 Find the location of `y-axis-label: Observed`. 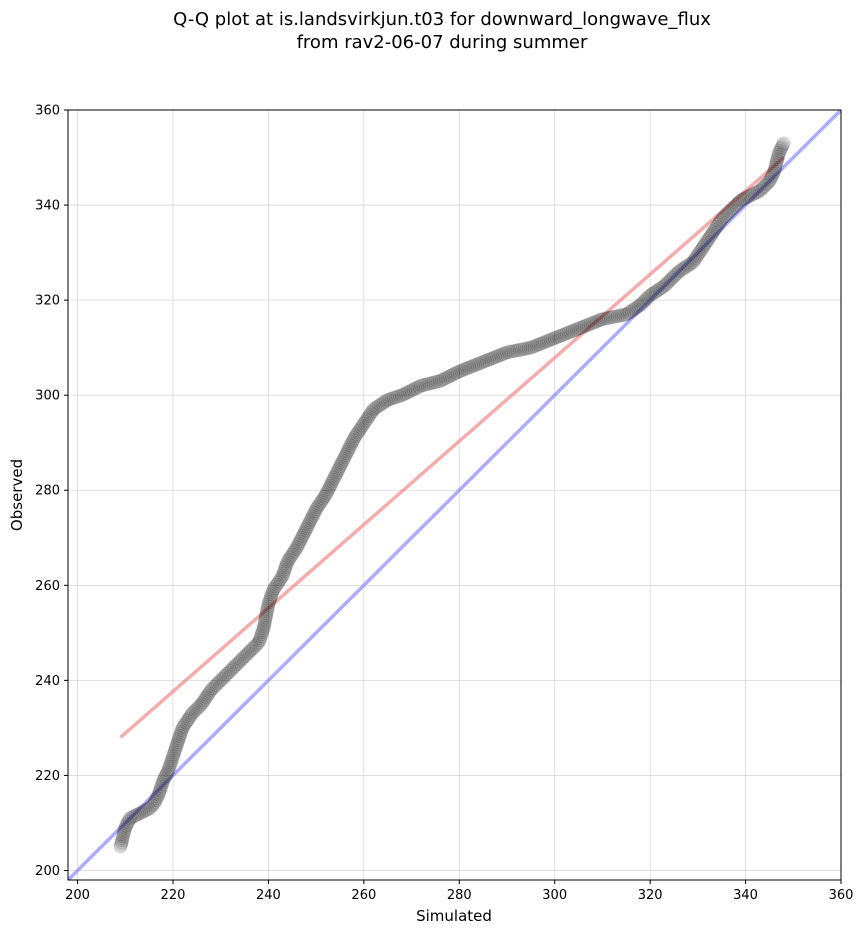

y-axis-label: Observed is located at coordinates (17, 495).